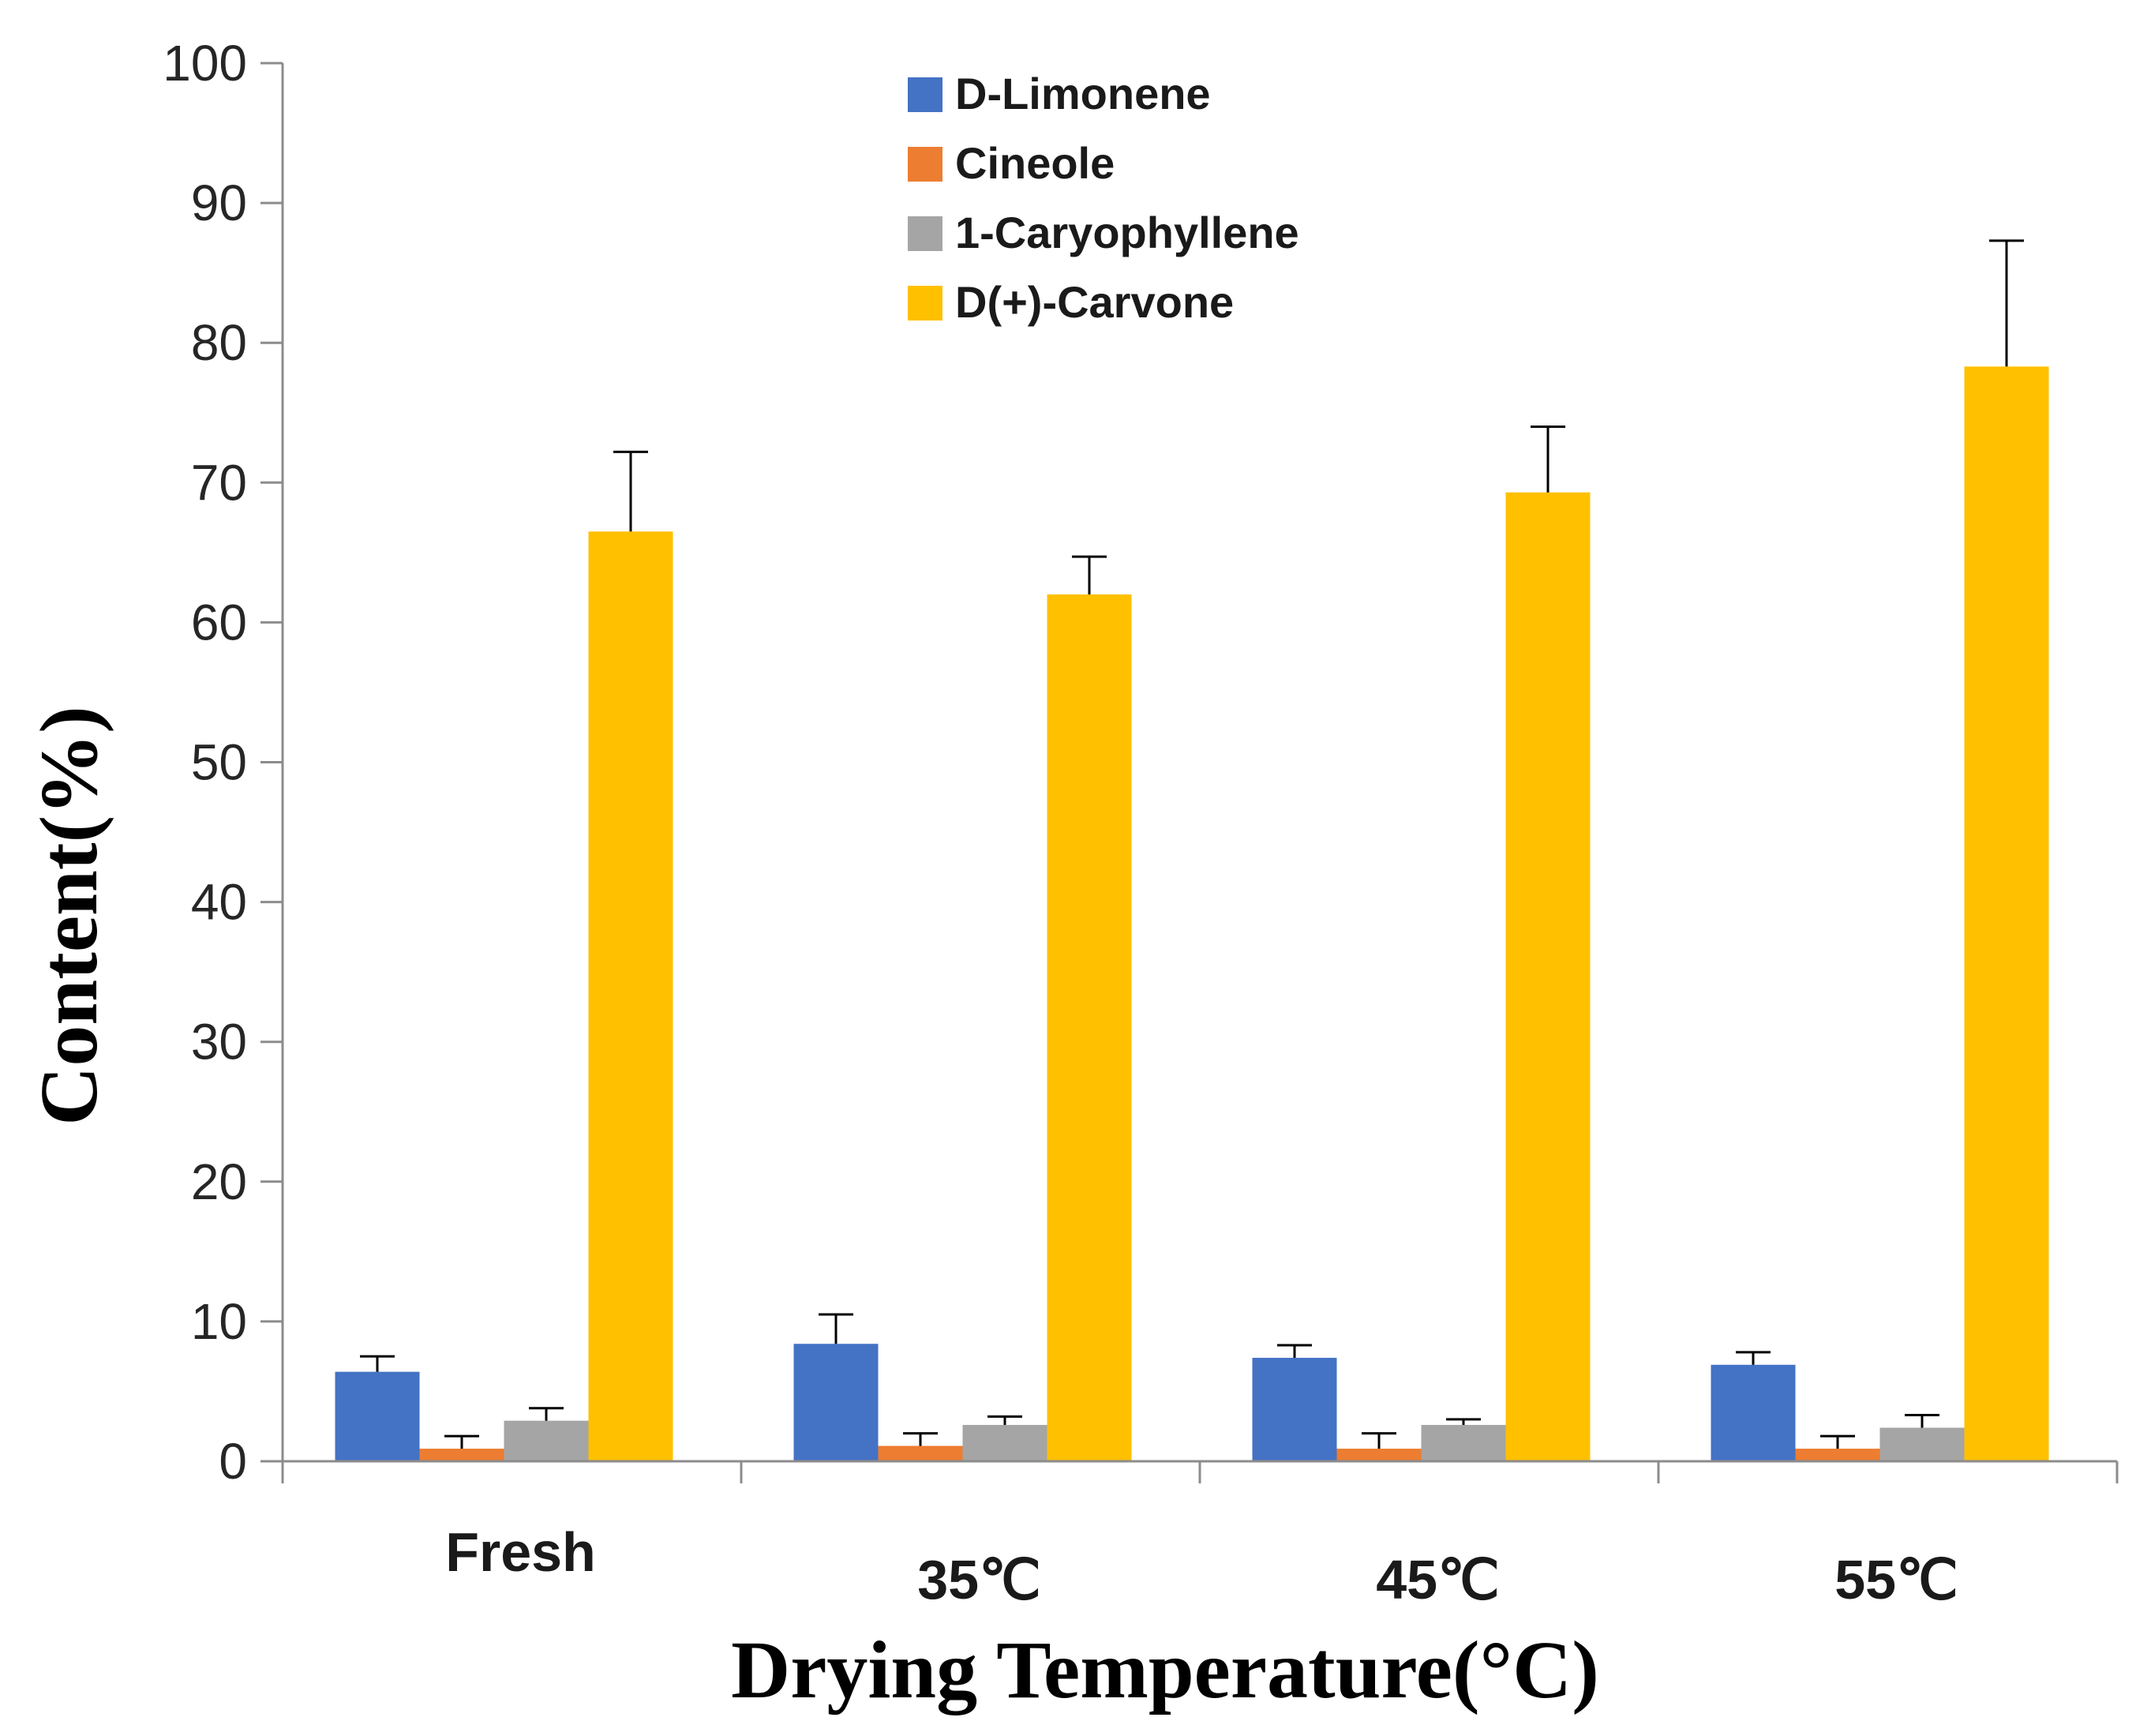 This screenshot has width=2136, height=1736. What do you see at coordinates (219, 342) in the screenshot?
I see `y-tick-label: 80` at bounding box center [219, 342].